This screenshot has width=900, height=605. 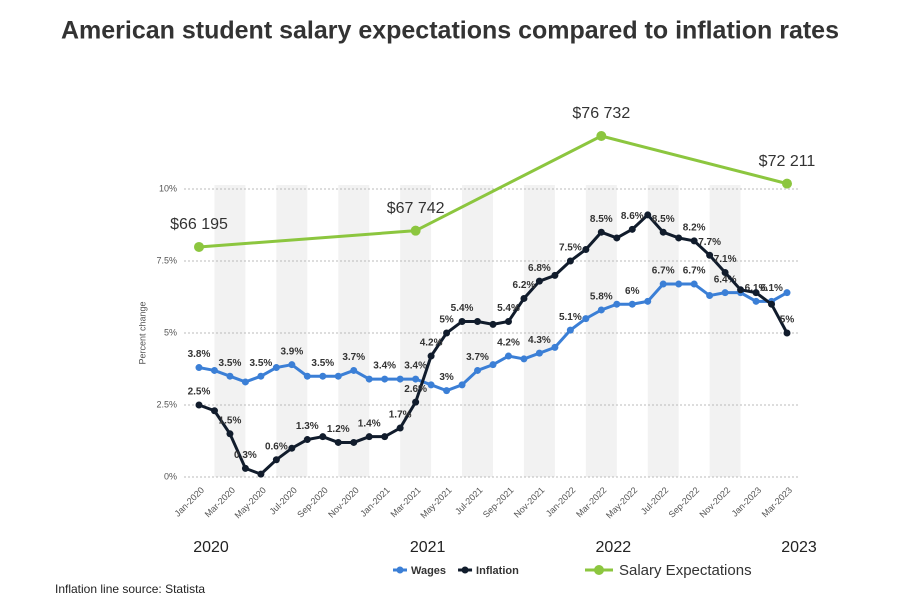 I want to click on data-label: 8.5%, so click(x=601, y=219).